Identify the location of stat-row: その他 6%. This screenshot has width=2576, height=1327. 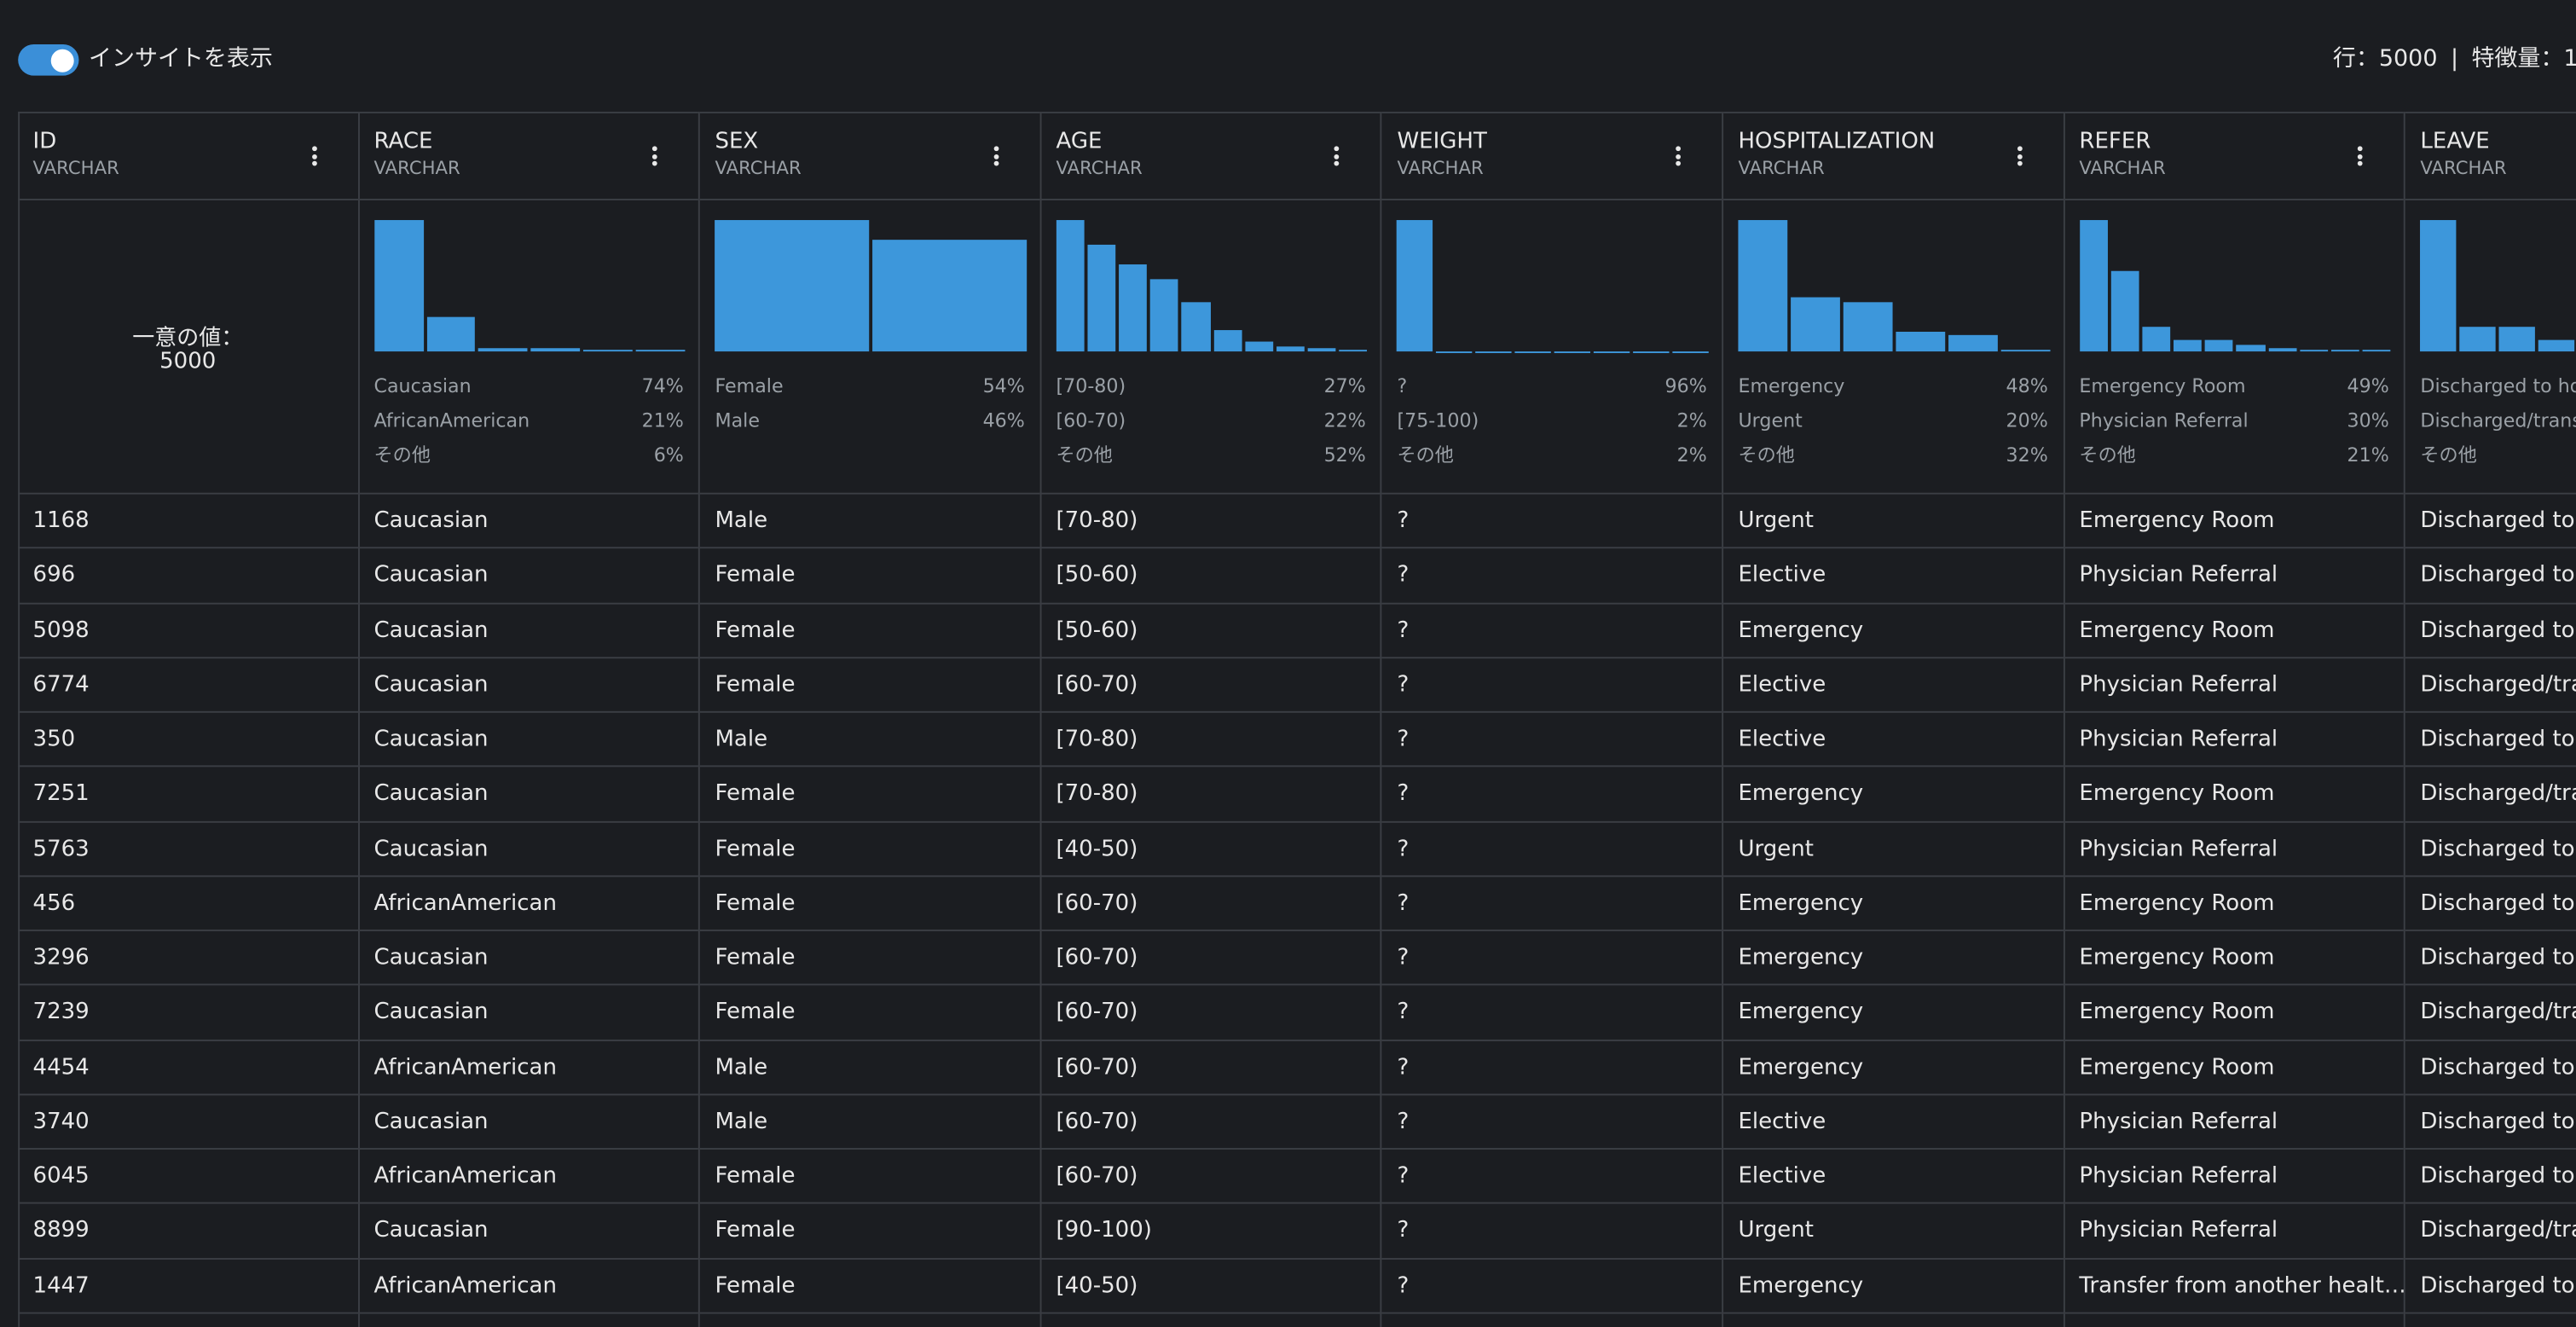
(529, 455).